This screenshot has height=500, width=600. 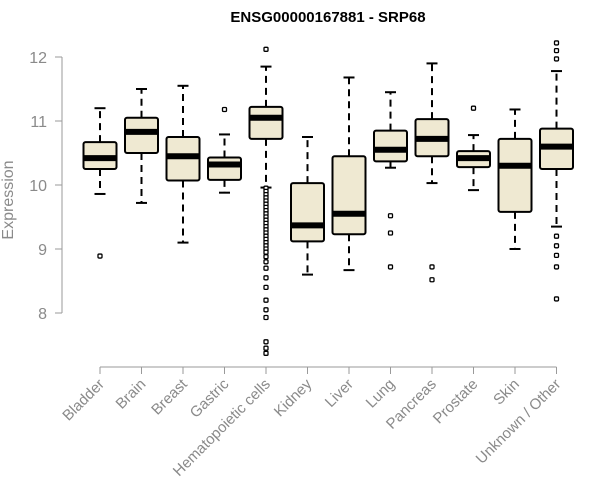 What do you see at coordinates (100, 183) in the screenshot?
I see `box-bladder` at bounding box center [100, 183].